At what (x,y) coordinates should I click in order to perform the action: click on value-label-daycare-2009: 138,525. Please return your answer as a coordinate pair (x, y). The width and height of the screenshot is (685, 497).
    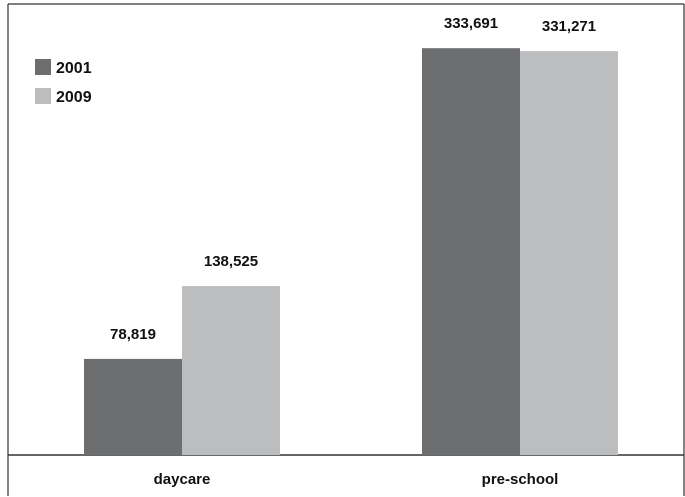
    Looking at the image, I should click on (231, 261).